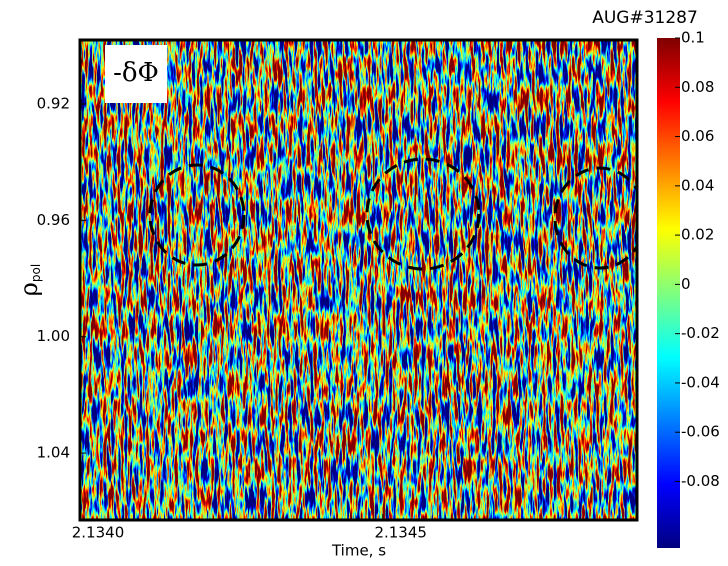 This screenshot has width=728, height=566. What do you see at coordinates (358, 551) in the screenshot?
I see `x-axis-label: Time, s` at bounding box center [358, 551].